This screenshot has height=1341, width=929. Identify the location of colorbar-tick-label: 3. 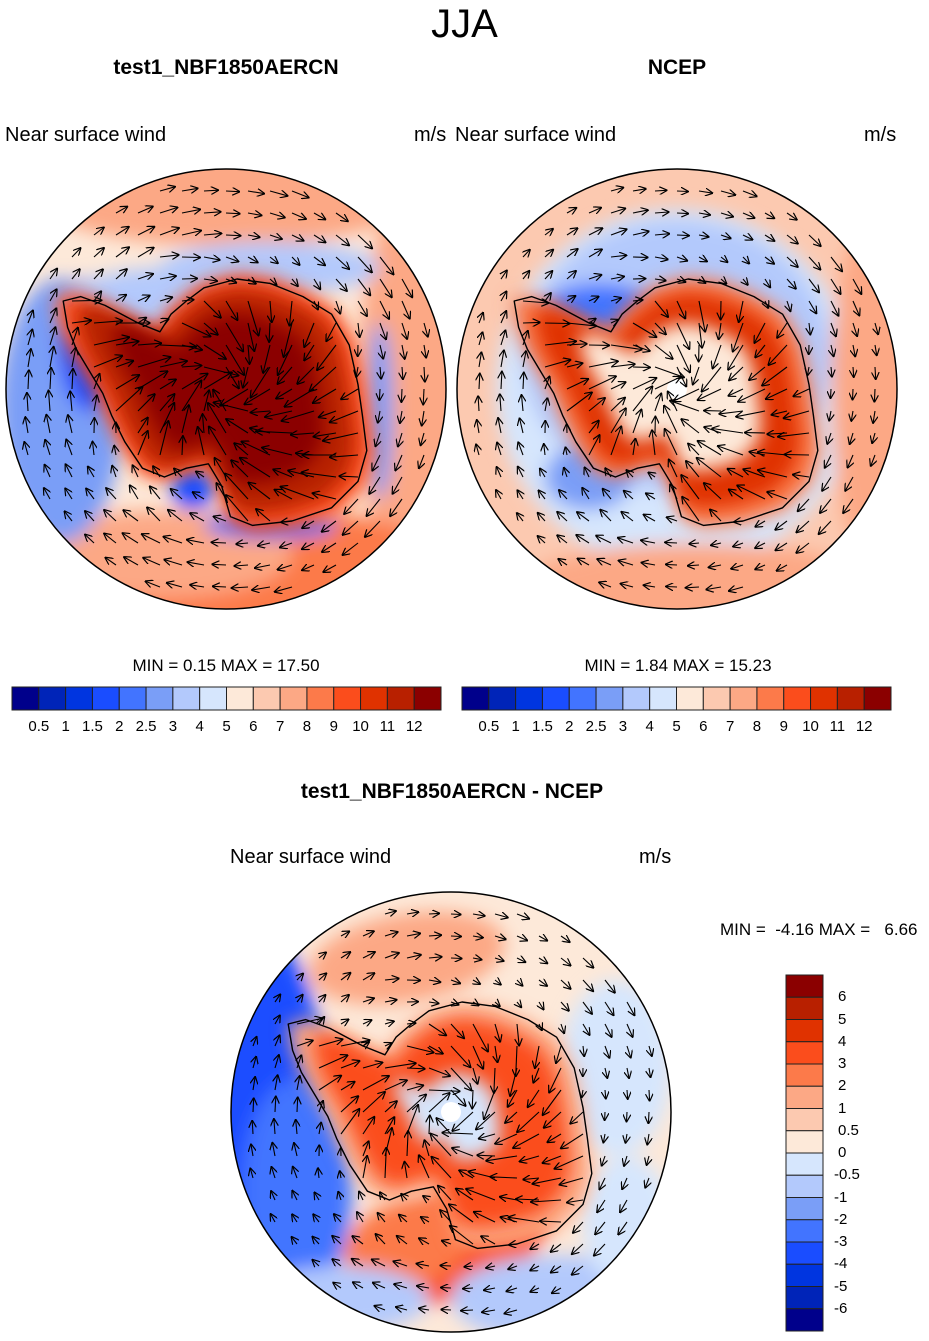
(623, 726).